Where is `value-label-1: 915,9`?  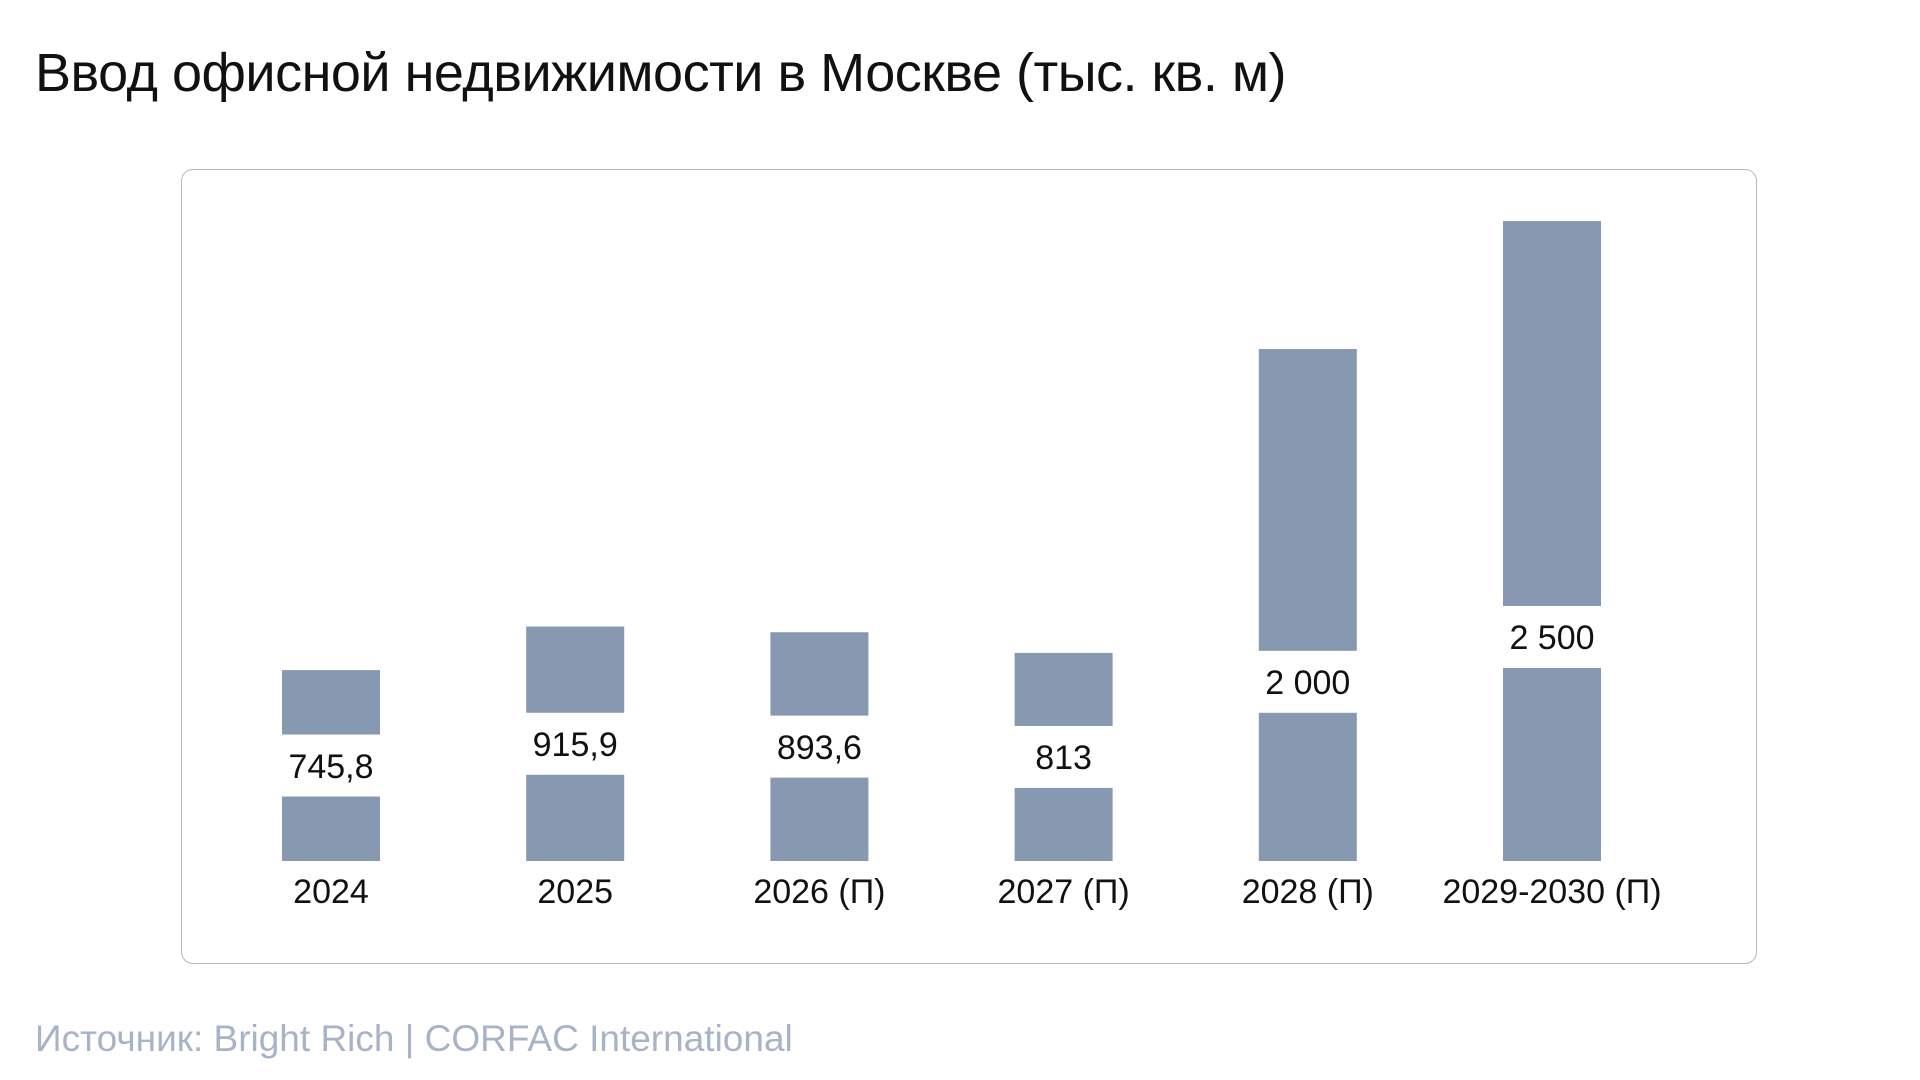 value-label-1: 915,9 is located at coordinates (575, 745).